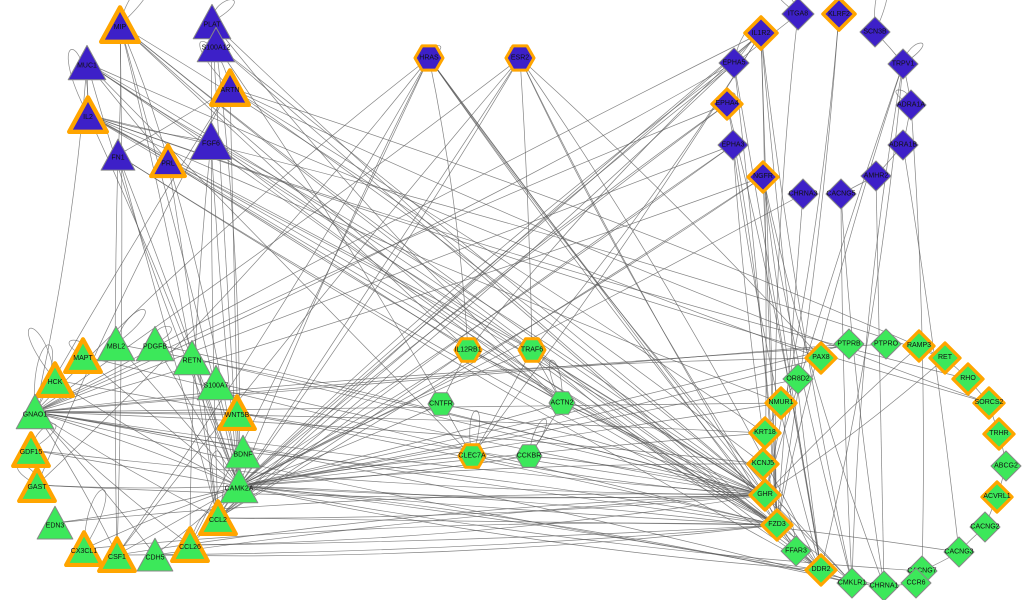 The height and width of the screenshot is (600, 1027). What do you see at coordinates (37, 485) in the screenshot?
I see `graph-node-gast: GAST` at bounding box center [37, 485].